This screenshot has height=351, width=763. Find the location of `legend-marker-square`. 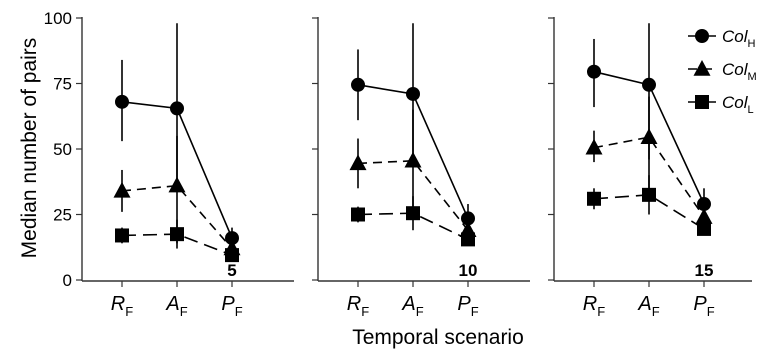

legend-marker-square is located at coordinates (702, 102).